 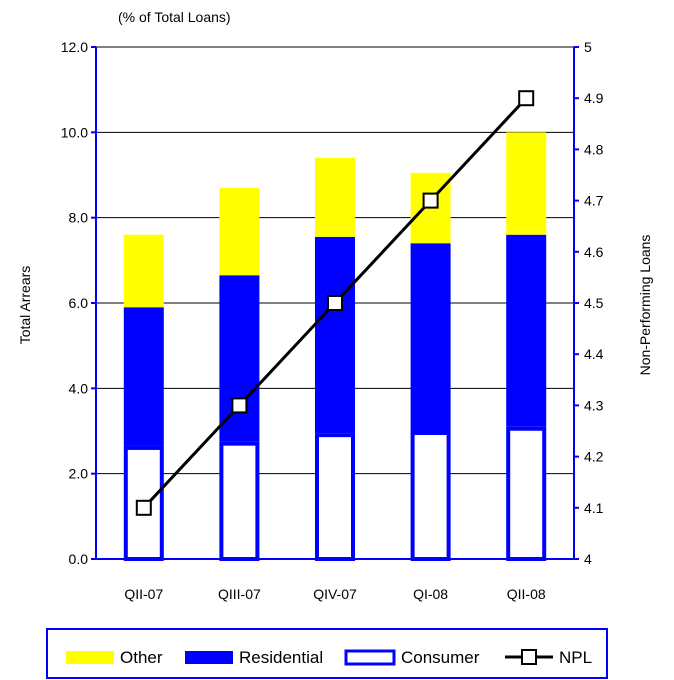 What do you see at coordinates (645, 305) in the screenshot?
I see `y2-axis-label: Non-Performing Loans` at bounding box center [645, 305].